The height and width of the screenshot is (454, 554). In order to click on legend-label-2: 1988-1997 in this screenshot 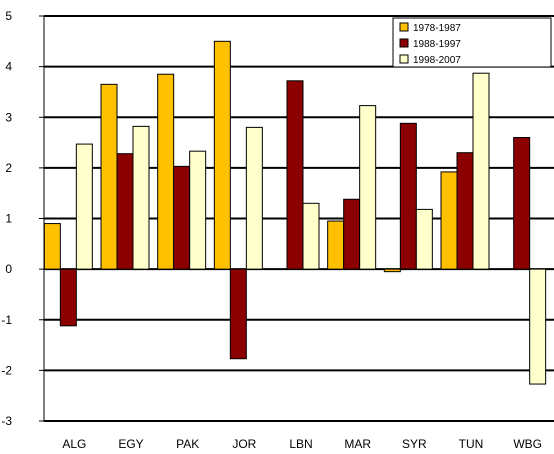, I will do `click(437, 44)`.